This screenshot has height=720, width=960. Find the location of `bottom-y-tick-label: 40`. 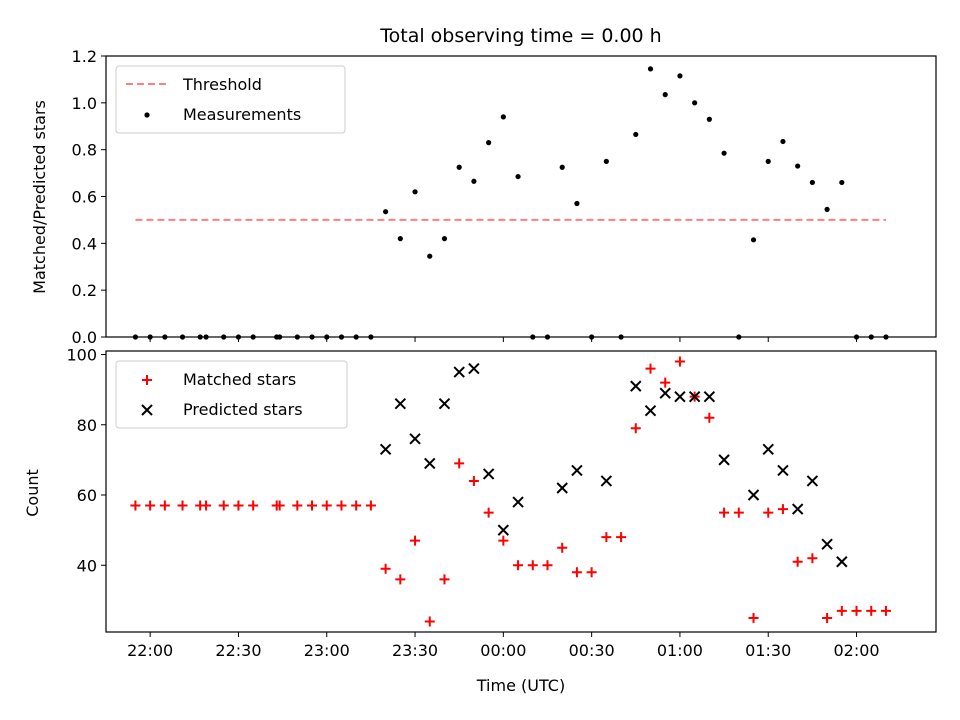

bottom-y-tick-label: 40 is located at coordinates (87, 565).